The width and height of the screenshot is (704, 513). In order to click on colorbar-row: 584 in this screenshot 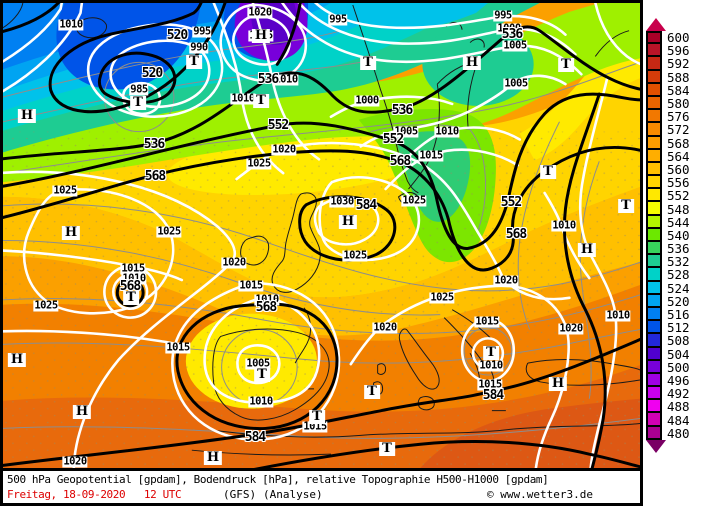, I will do `click(675, 90)`.